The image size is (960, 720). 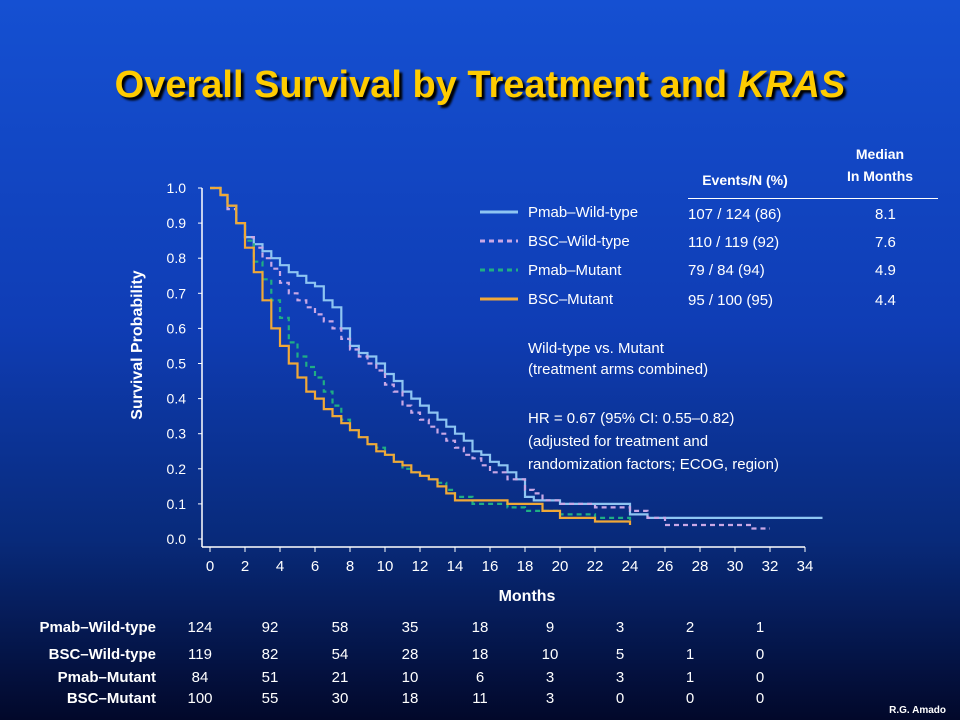 What do you see at coordinates (690, 627) in the screenshot?
I see `risk-cell: 2` at bounding box center [690, 627].